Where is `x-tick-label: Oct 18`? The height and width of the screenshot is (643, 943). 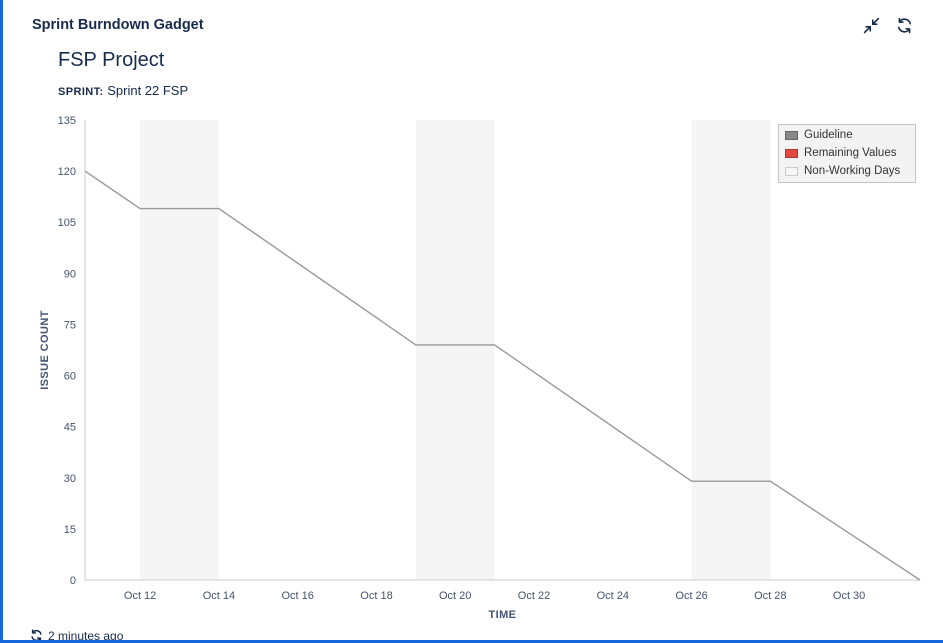 x-tick-label: Oct 18 is located at coordinates (376, 596).